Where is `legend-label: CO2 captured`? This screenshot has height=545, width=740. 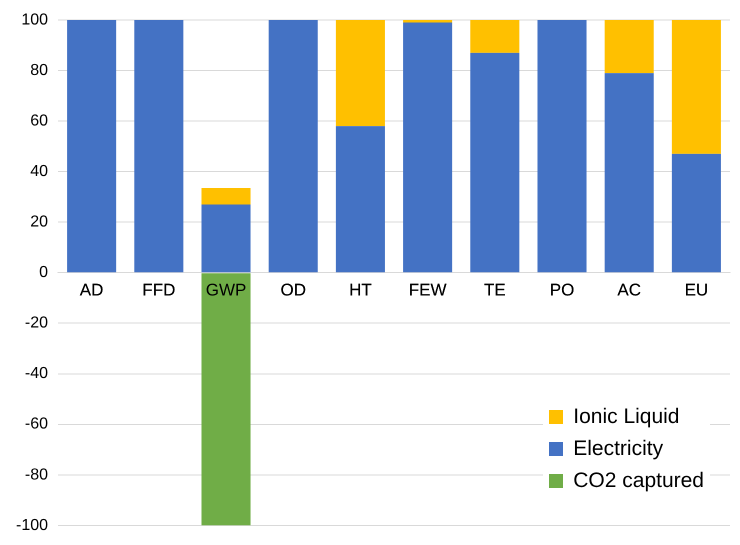 legend-label: CO2 captured is located at coordinates (638, 481).